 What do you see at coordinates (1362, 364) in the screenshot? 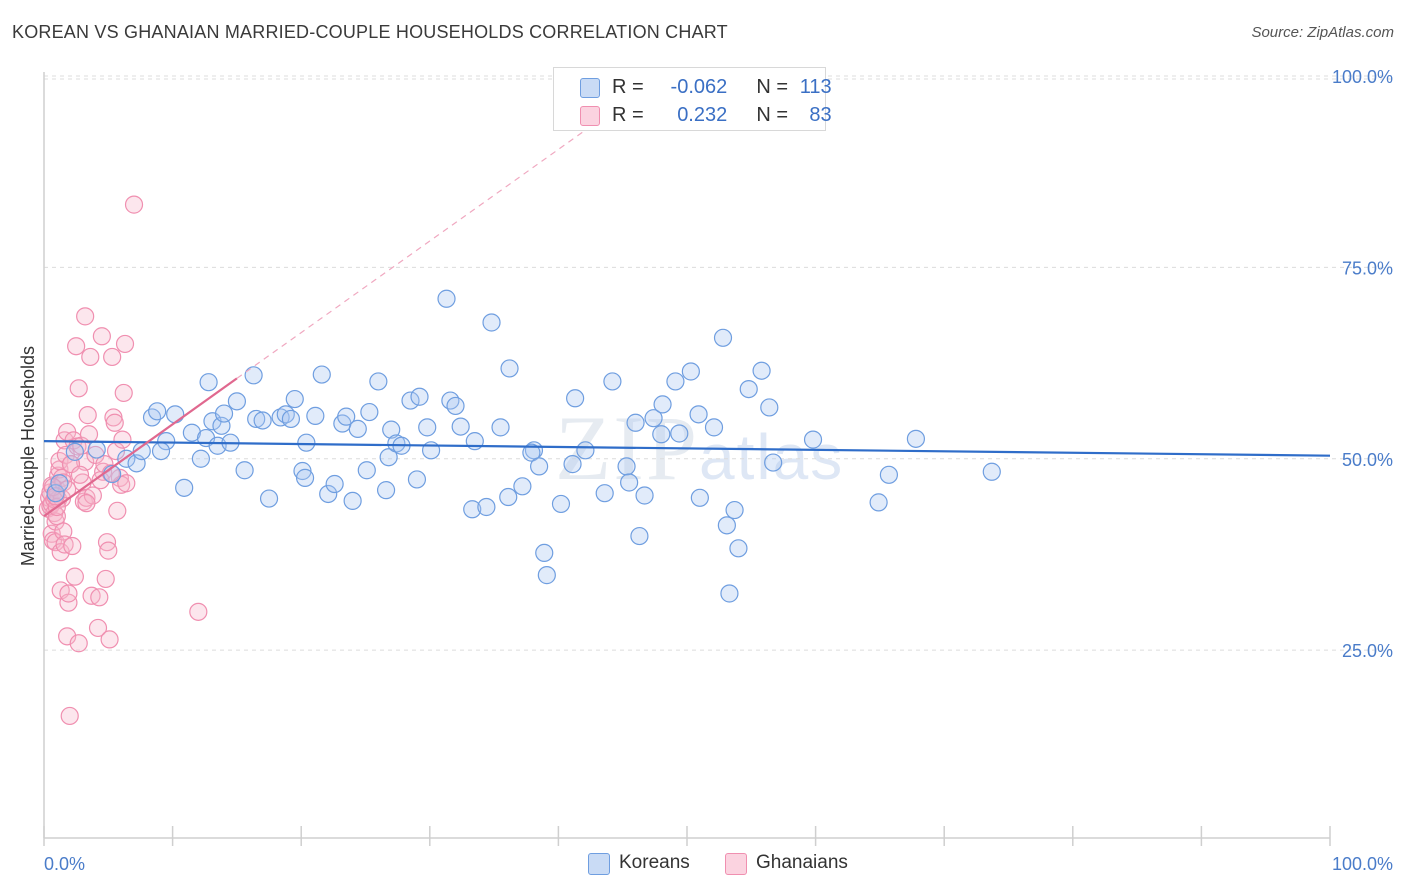
I see `y-axis-tick-labels: 25.0% 50.0% 75.0% 100.0%` at bounding box center [1362, 364].